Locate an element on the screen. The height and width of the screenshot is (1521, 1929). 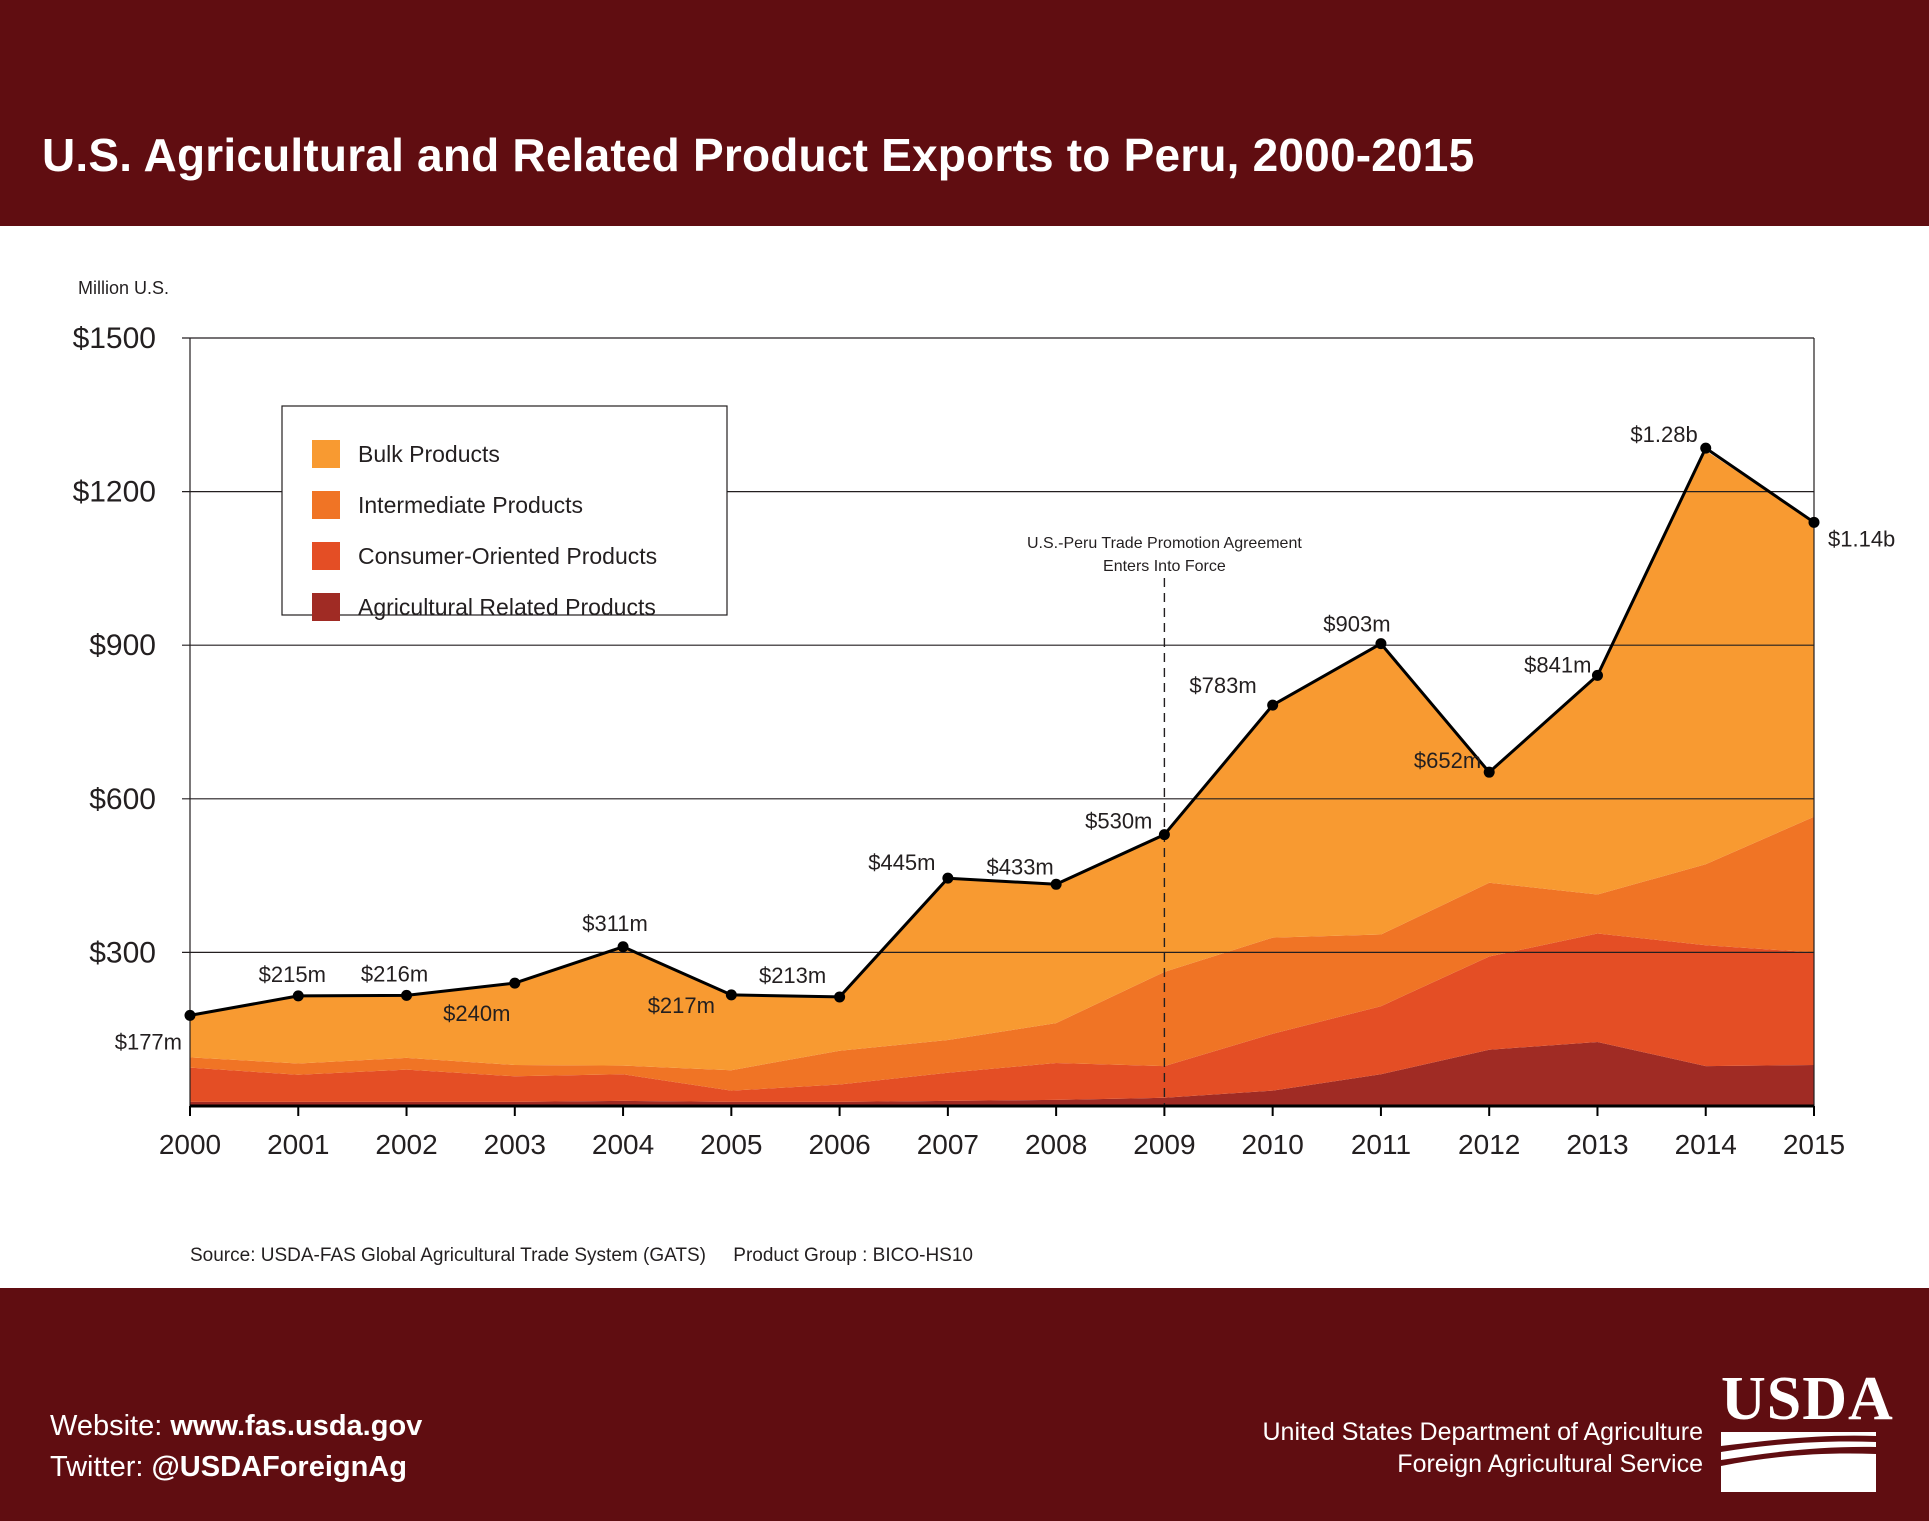
total-marker-2014 is located at coordinates (1706, 448).